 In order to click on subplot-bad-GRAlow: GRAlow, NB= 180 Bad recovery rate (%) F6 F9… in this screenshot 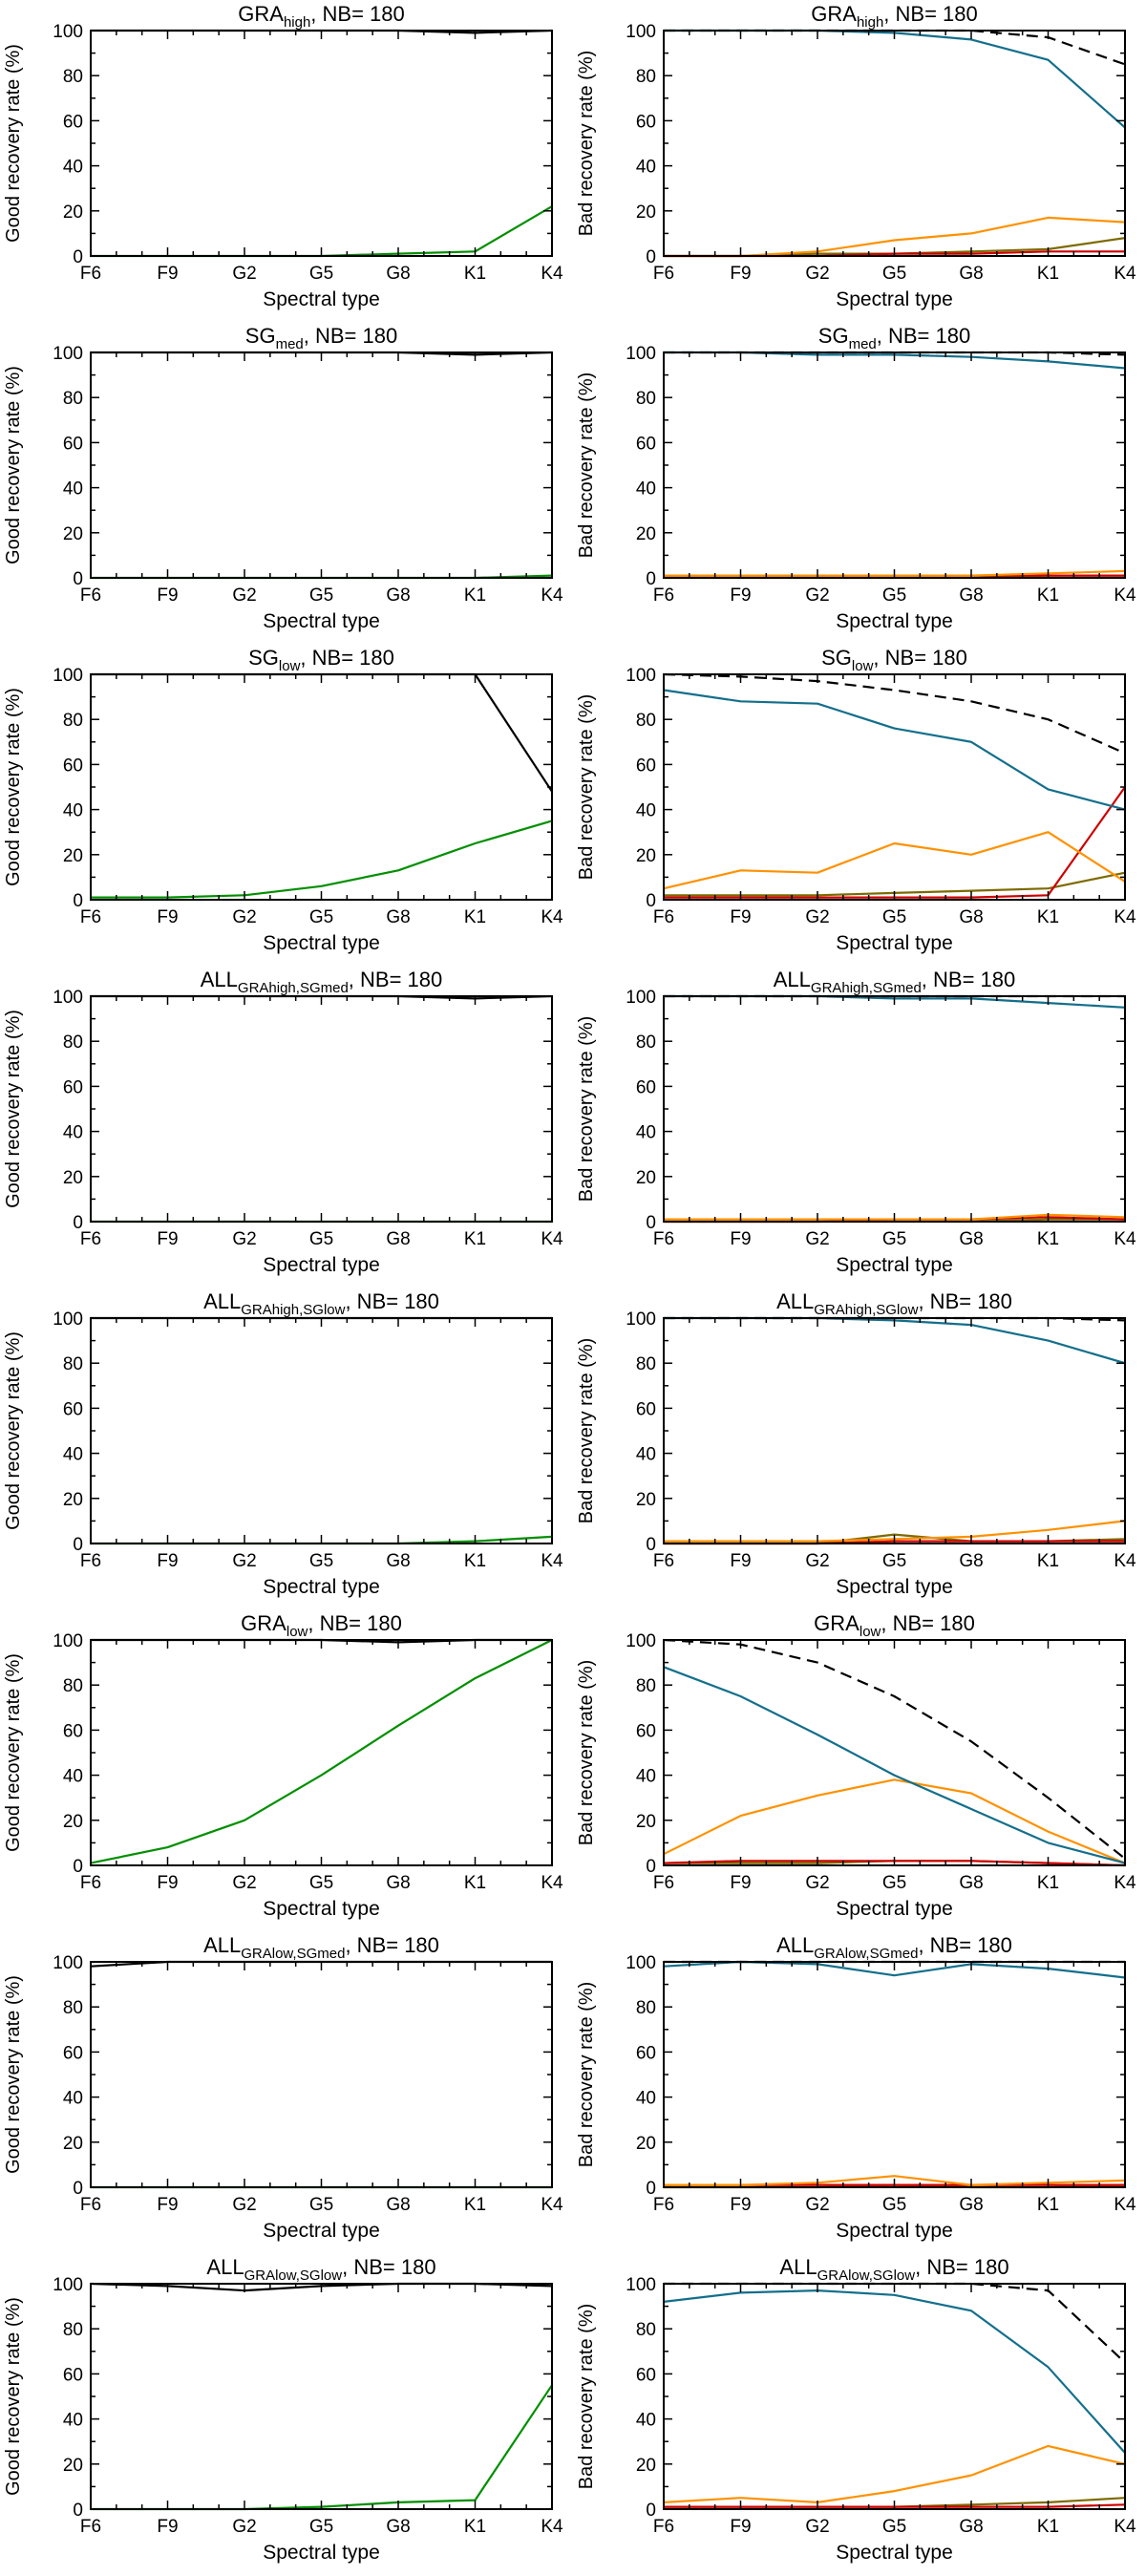, I will do `click(856, 1765)`.